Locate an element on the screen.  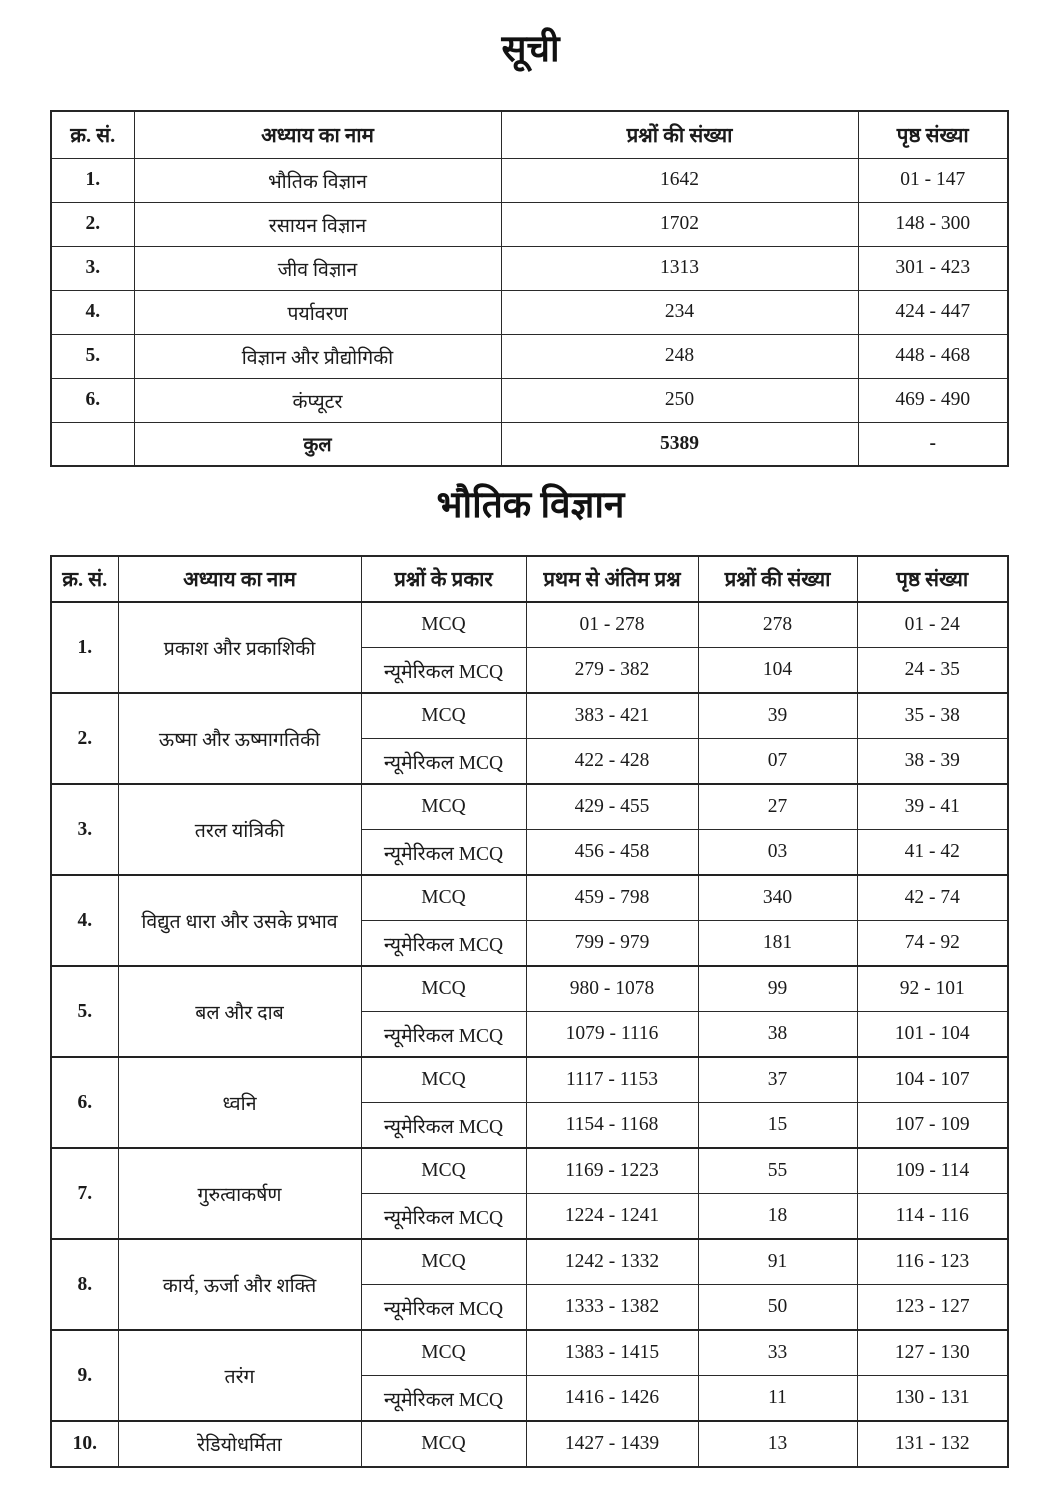
physics-cell-chapter-name: ध्वनि is located at coordinates (239, 1102).